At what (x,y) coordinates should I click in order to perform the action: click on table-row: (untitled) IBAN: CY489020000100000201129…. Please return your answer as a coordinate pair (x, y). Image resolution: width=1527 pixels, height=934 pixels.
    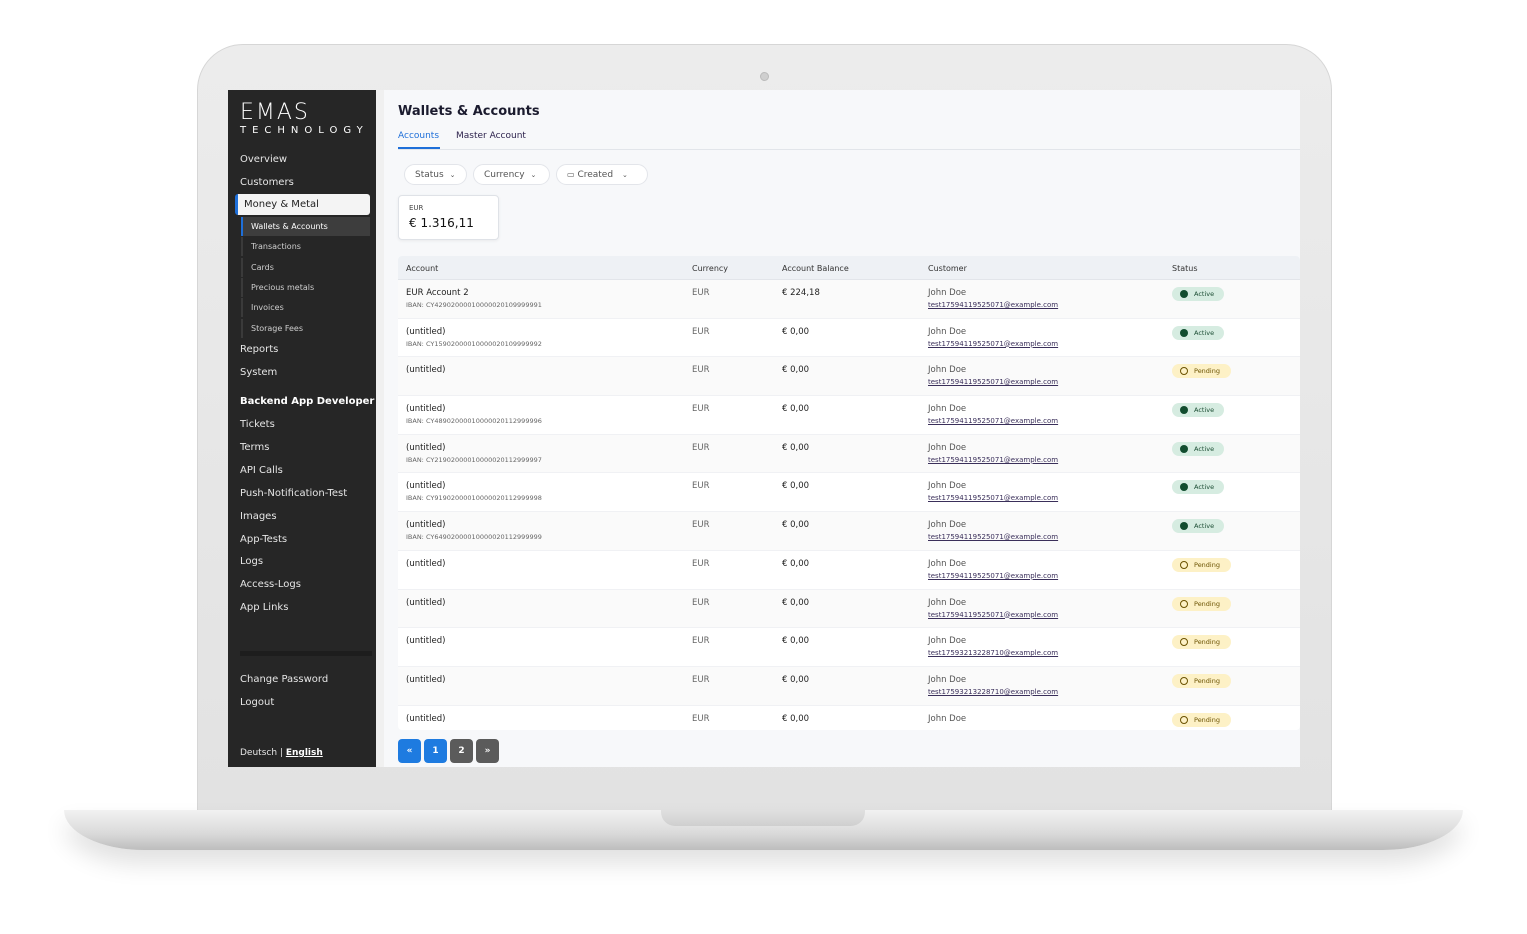
    Looking at the image, I should click on (849, 415).